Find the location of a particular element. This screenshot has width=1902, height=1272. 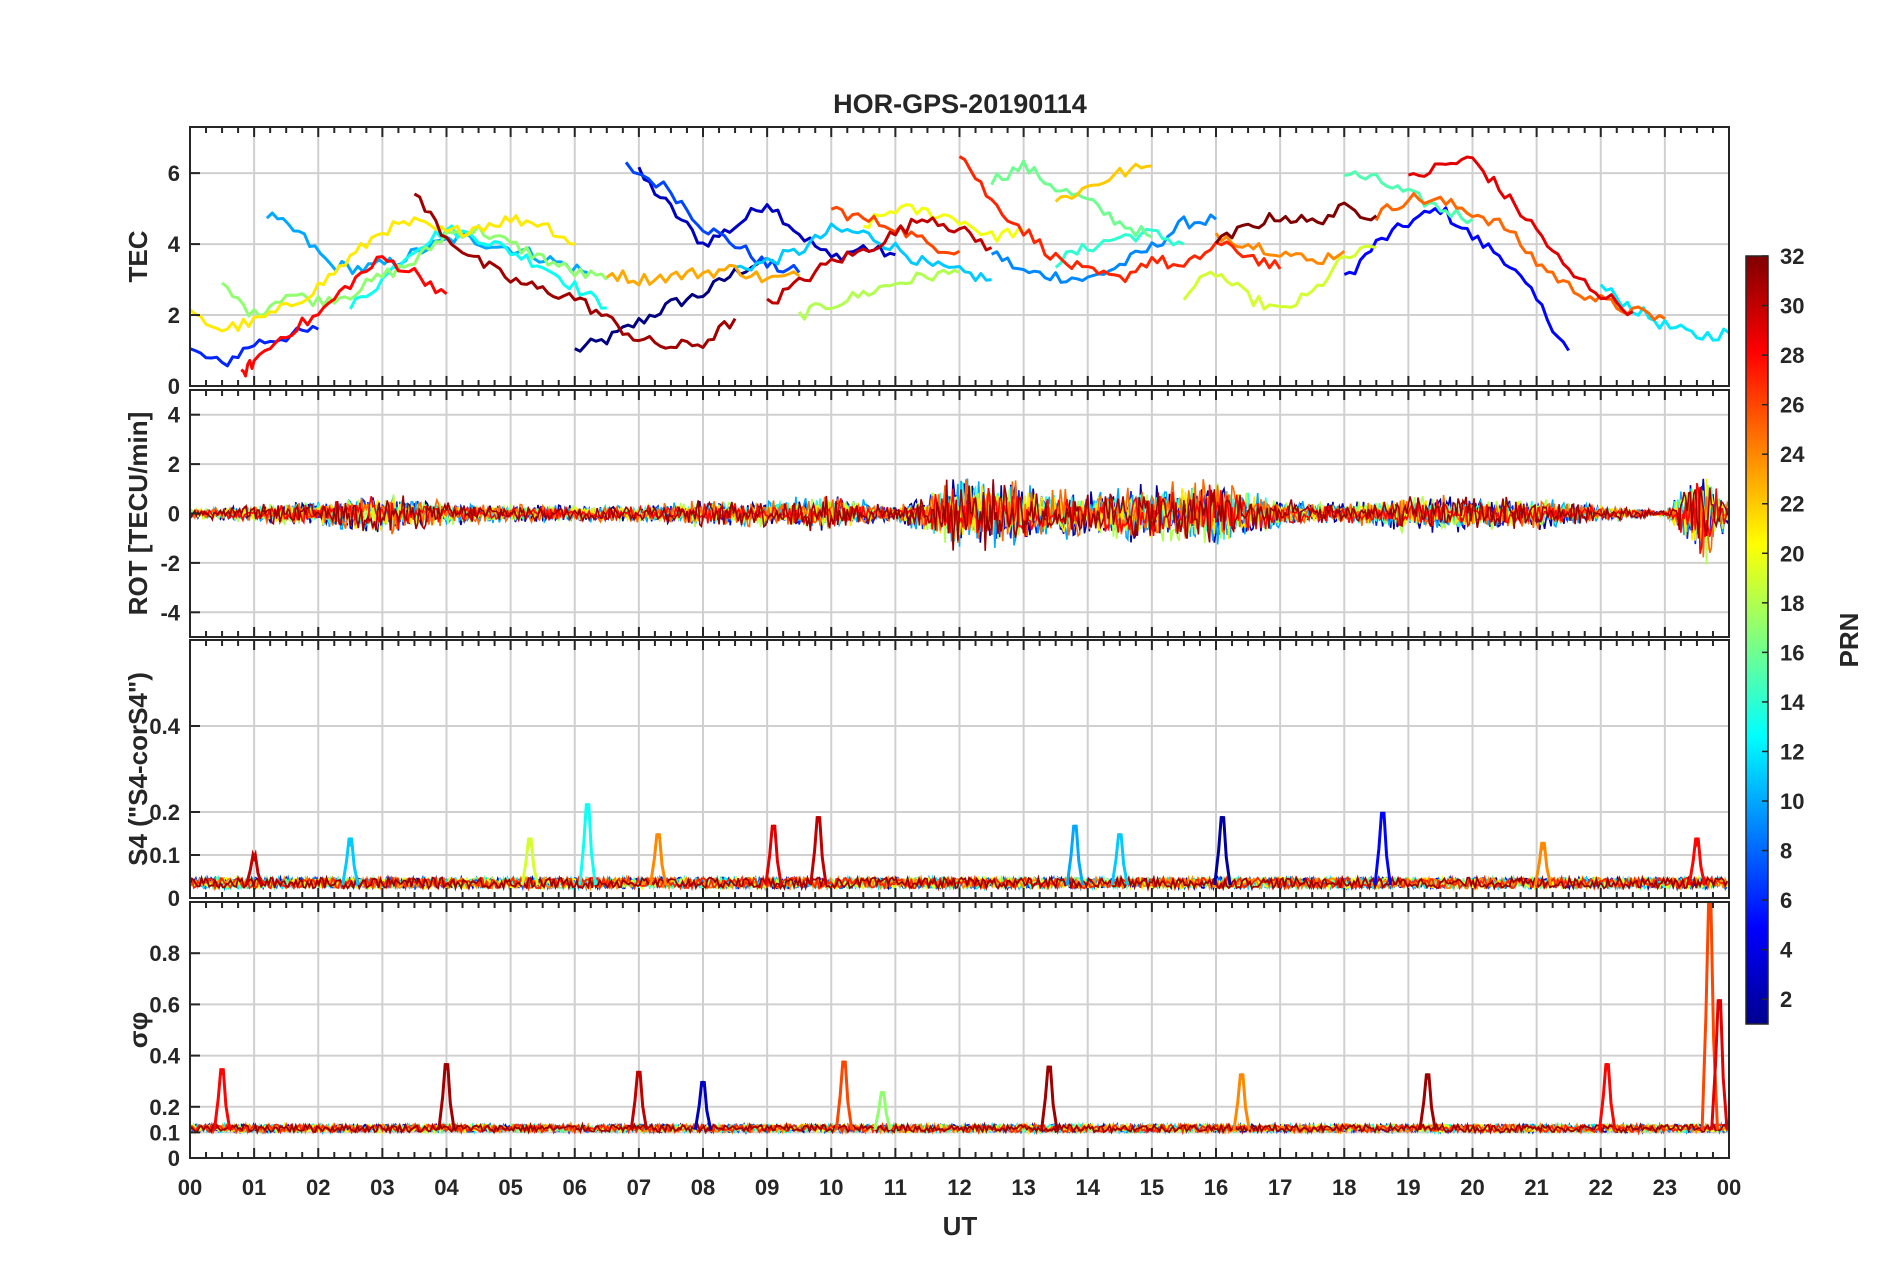

colorbar-tick-label: 6 is located at coordinates (1786, 900).